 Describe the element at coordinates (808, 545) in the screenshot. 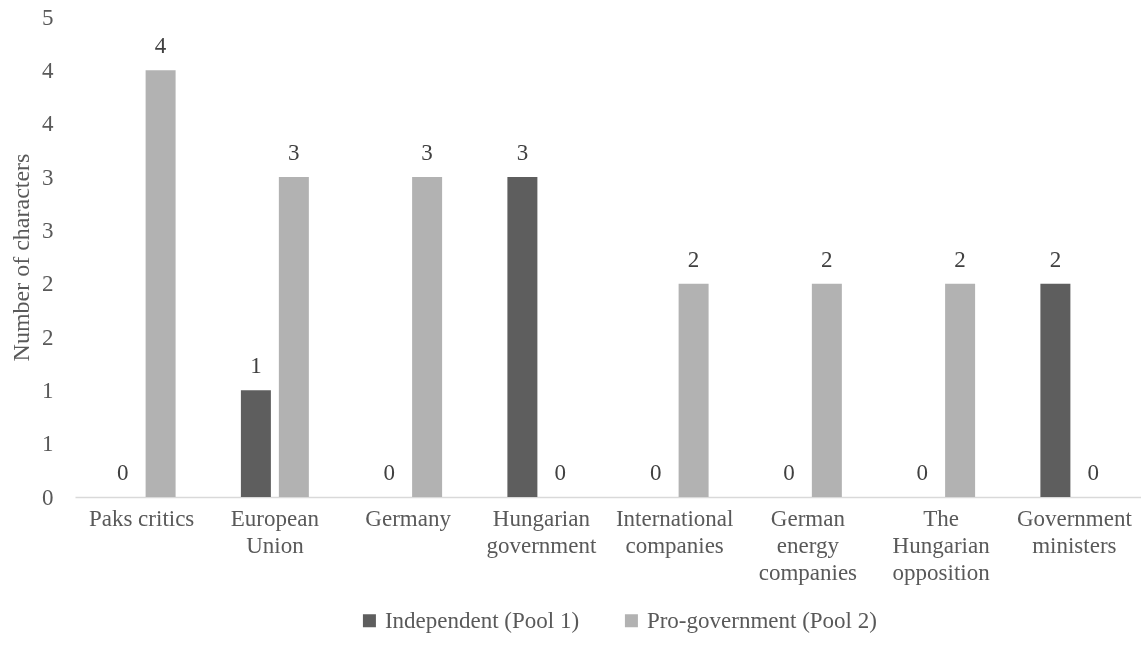

I see `x-tick-label: German energy companies` at that location.